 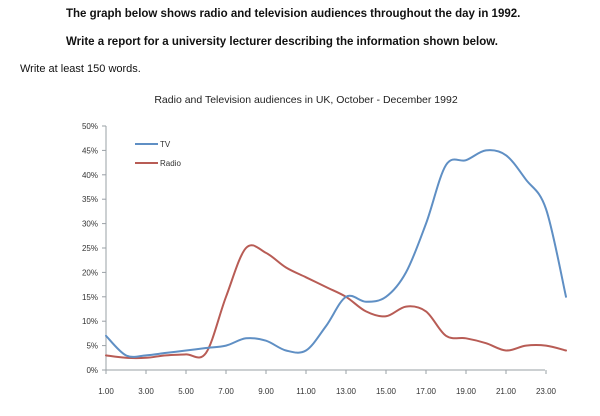 What do you see at coordinates (106, 391) in the screenshot?
I see `x-tick-label: 1.00` at bounding box center [106, 391].